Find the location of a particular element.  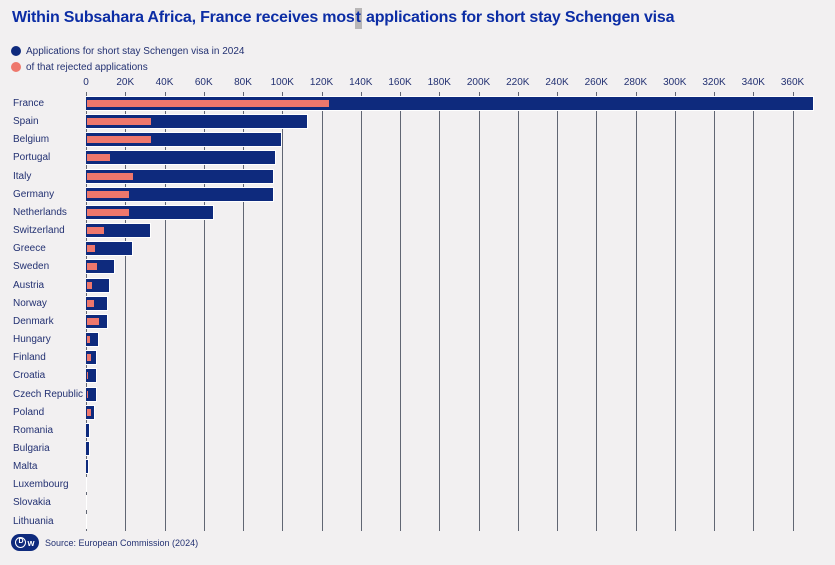

country-label: Poland is located at coordinates (29, 412).